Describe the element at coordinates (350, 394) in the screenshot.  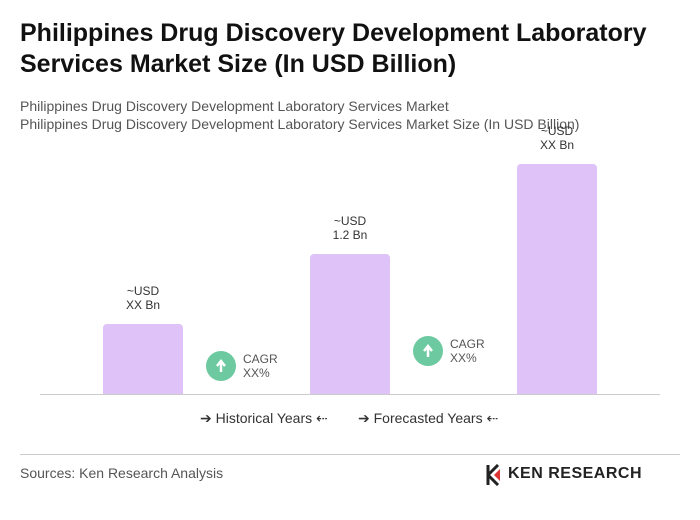
I see `baseline` at that location.